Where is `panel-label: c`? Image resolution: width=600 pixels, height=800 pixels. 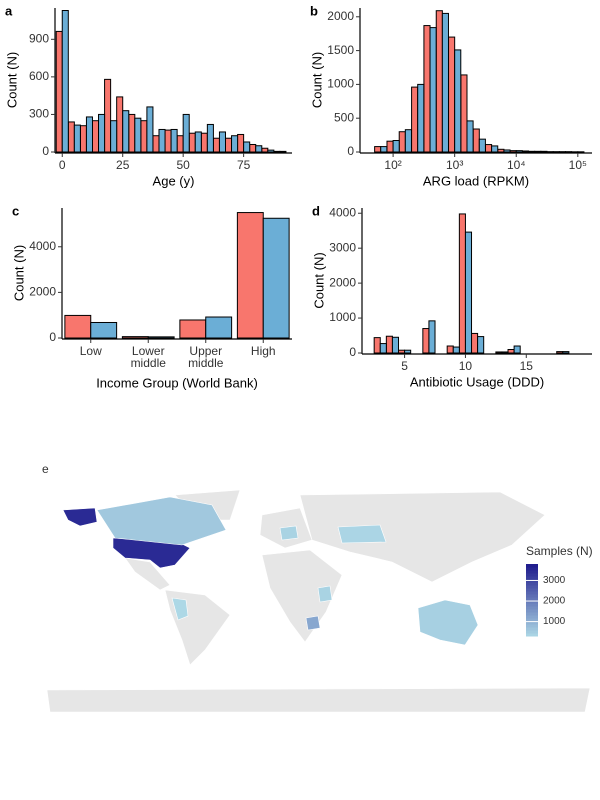 panel-label: c is located at coordinates (15, 210).